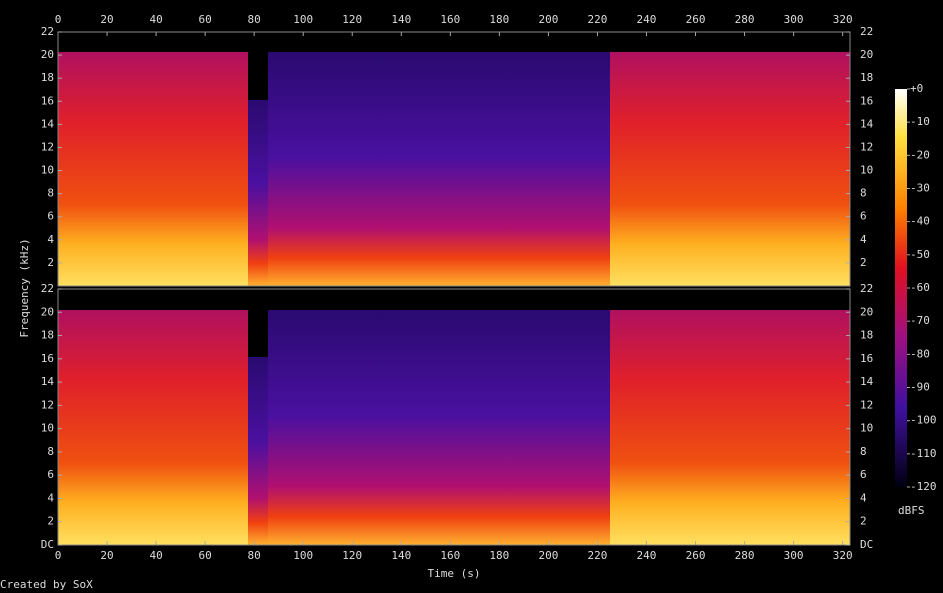  I want to click on colorbar-tick-label: -110, so click(923, 453).